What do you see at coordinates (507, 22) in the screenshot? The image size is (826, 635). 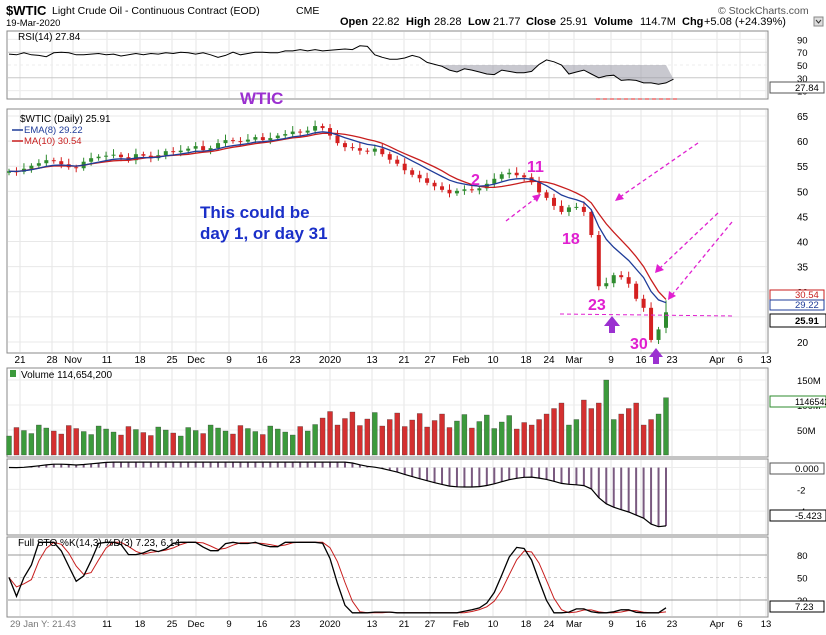 I see `low-value: 21.77` at bounding box center [507, 22].